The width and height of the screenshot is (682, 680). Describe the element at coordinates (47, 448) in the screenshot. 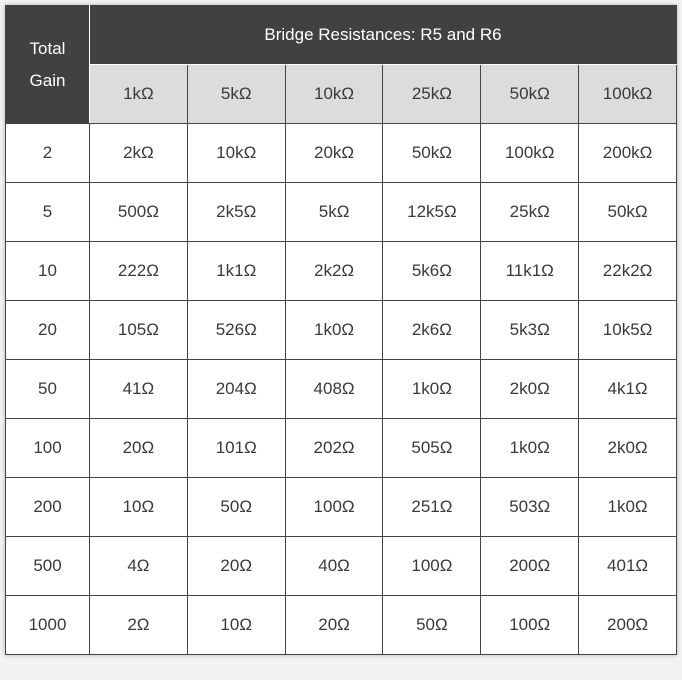

I see `gain-cell: 100` at that location.